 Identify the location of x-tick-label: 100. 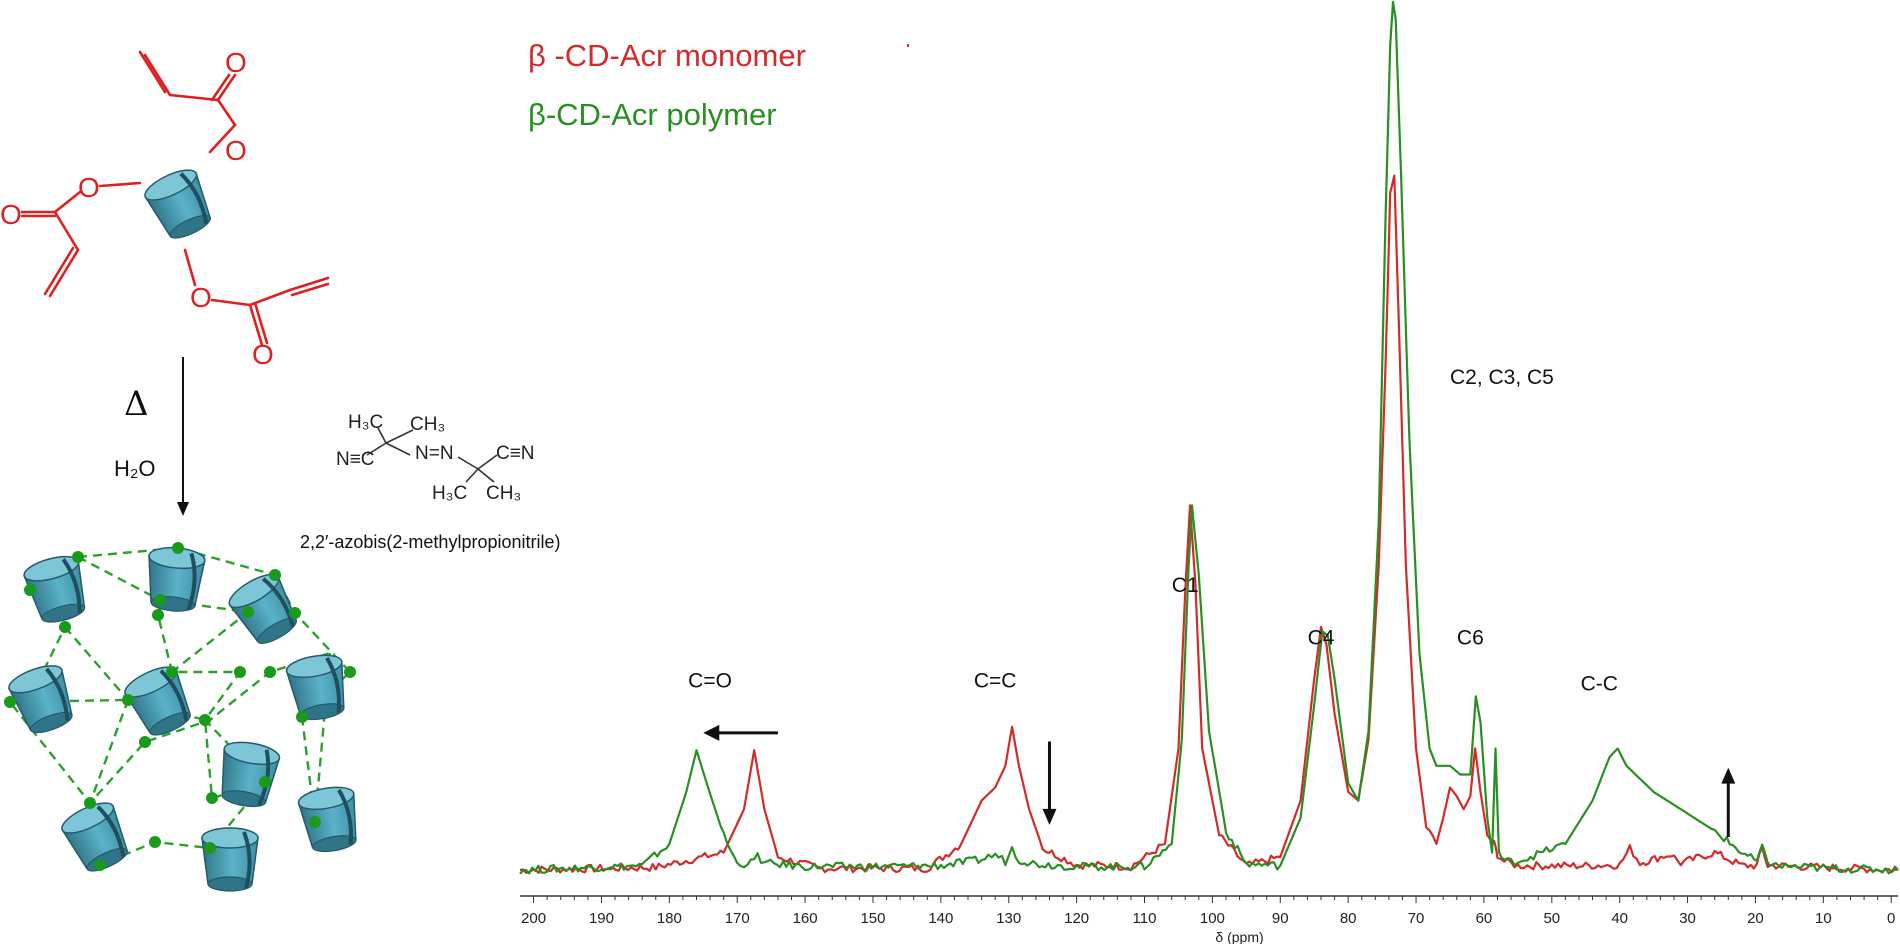
(1212, 918).